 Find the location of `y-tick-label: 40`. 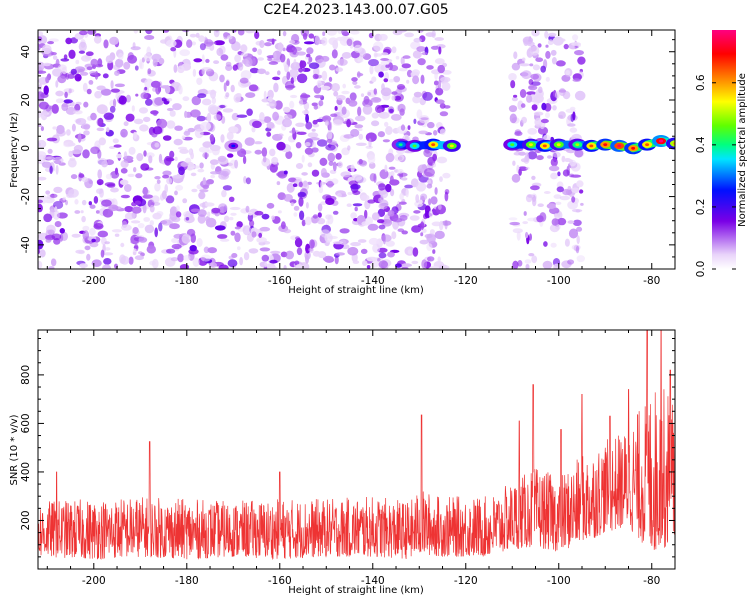

y-tick-label: 40 is located at coordinates (26, 51).